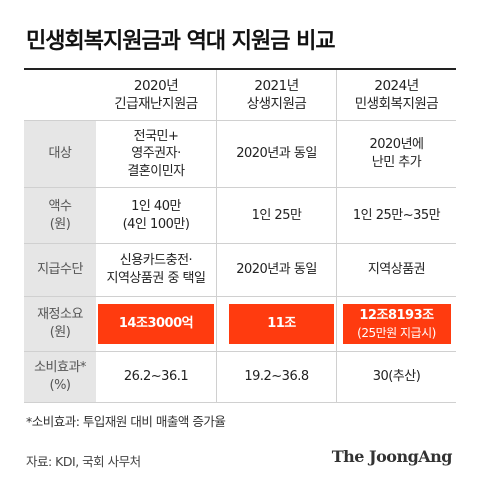 The image size is (480, 486). I want to click on column-header-name: 긴급재난지원금, so click(156, 104).